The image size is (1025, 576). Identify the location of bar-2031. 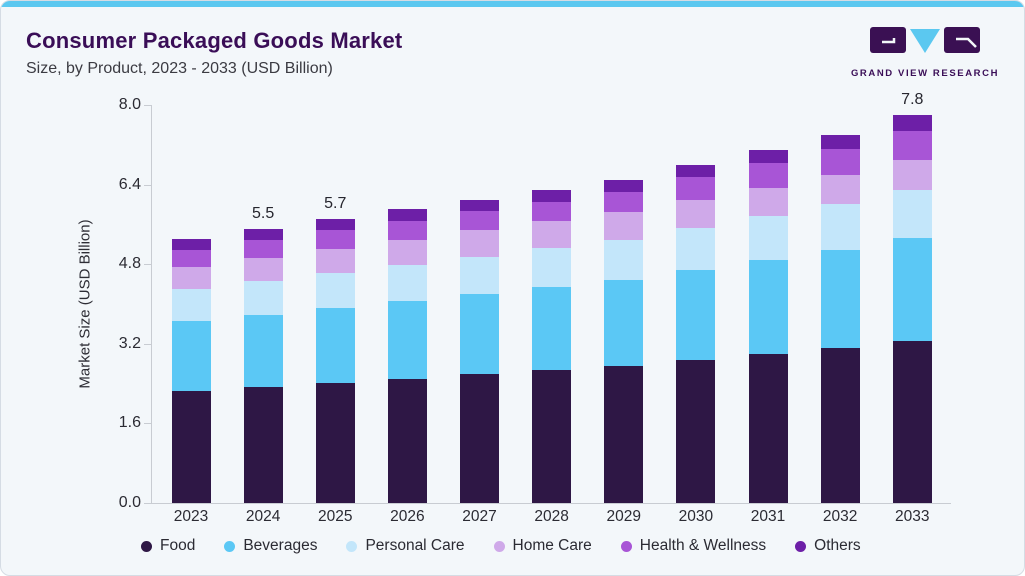
(768, 326).